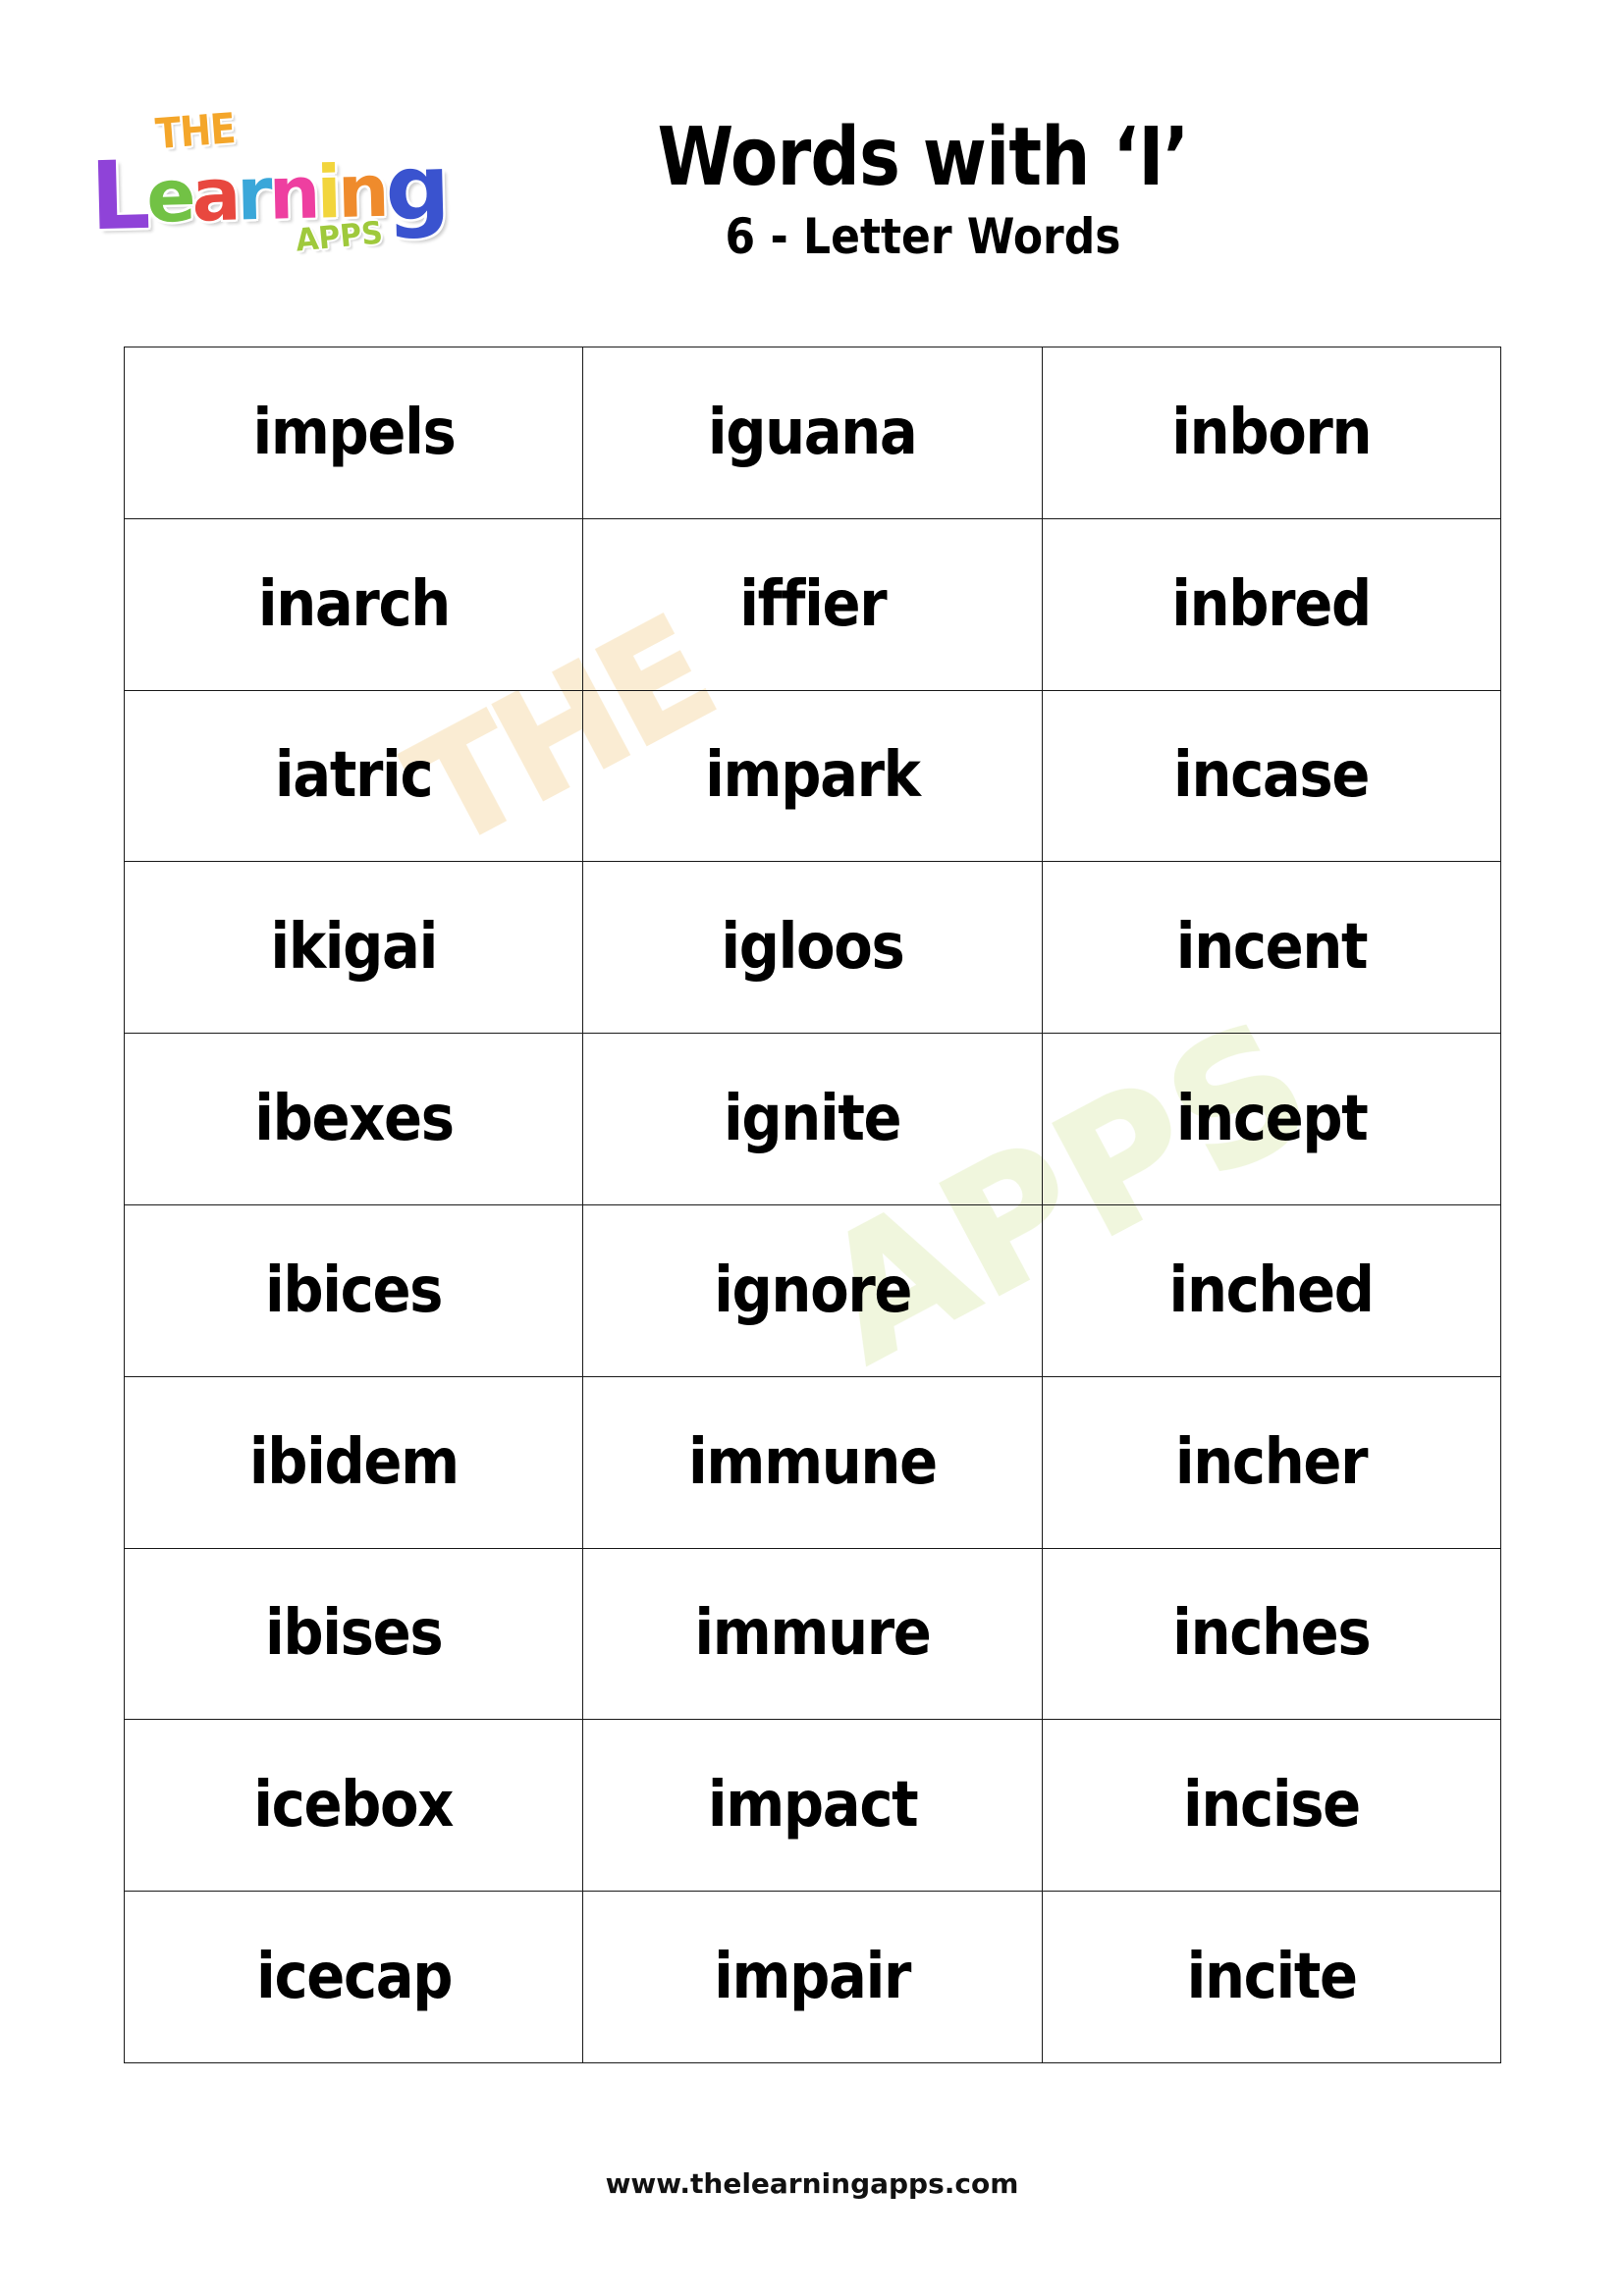 The width and height of the screenshot is (1624, 2296). I want to click on table-row: iatric impark incase, so click(812, 776).